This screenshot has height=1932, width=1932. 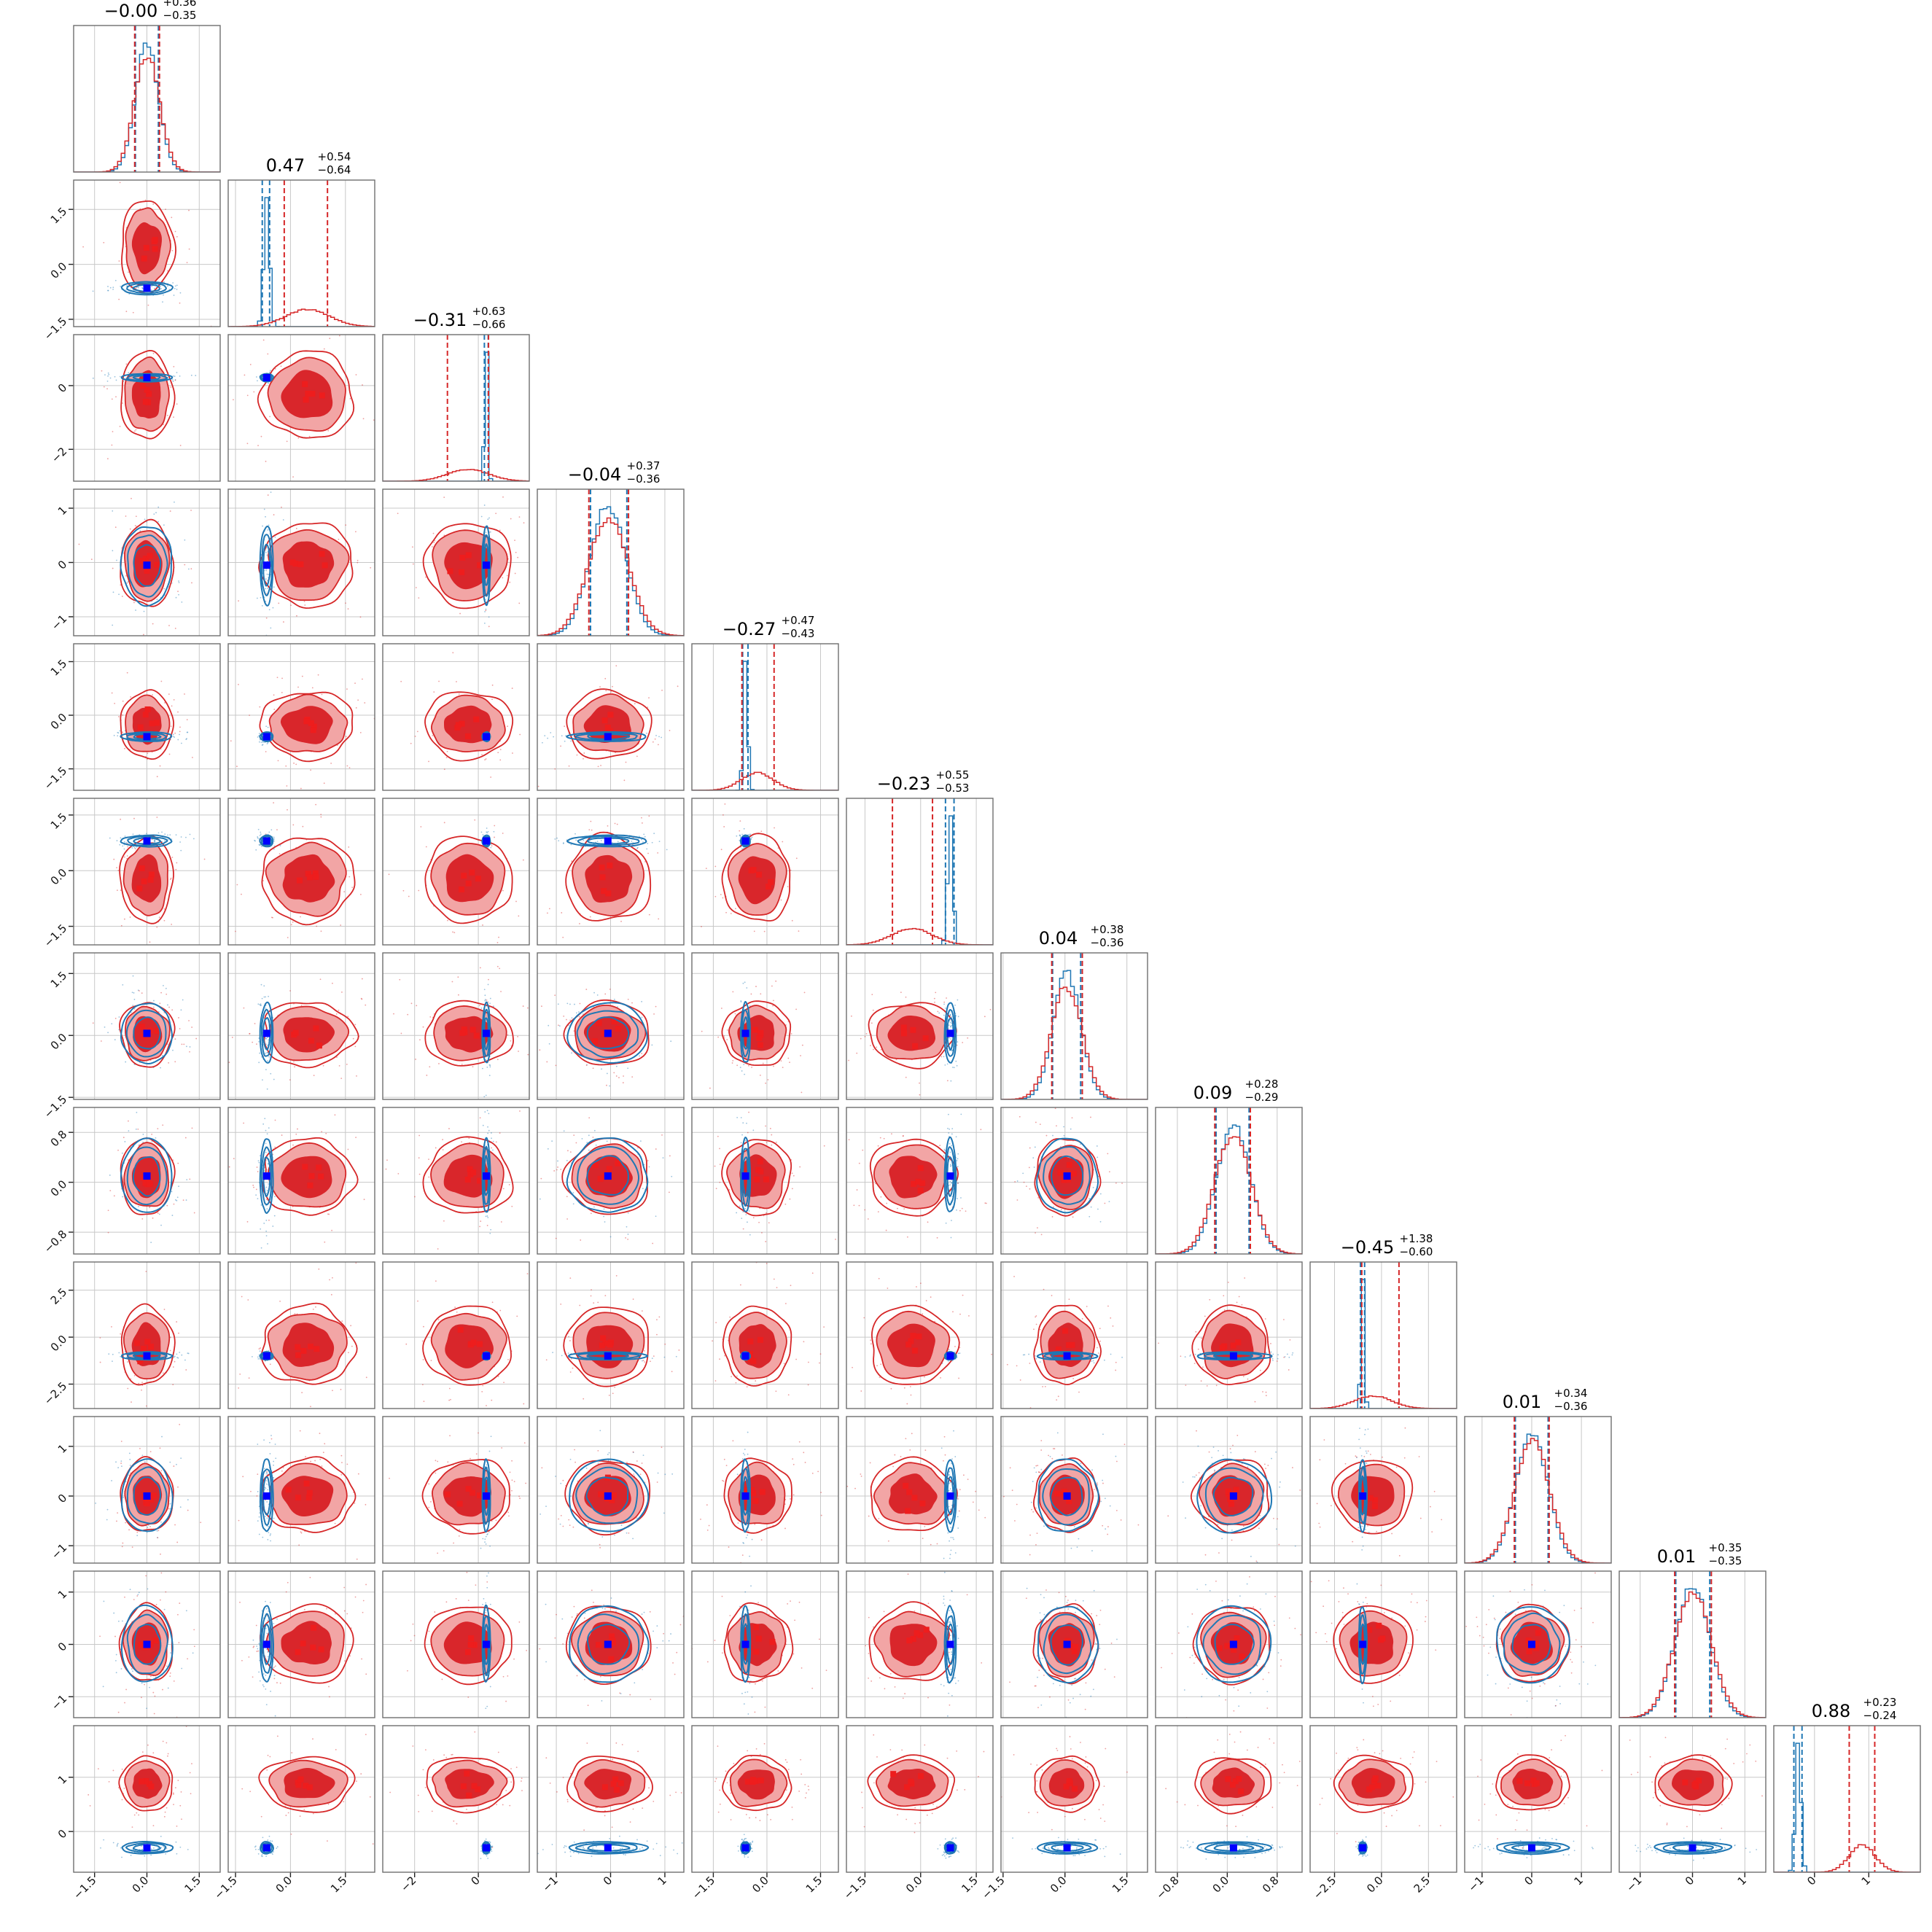 What do you see at coordinates (59, 1042) in the screenshot?
I see `y-tick-label: 0.0` at bounding box center [59, 1042].